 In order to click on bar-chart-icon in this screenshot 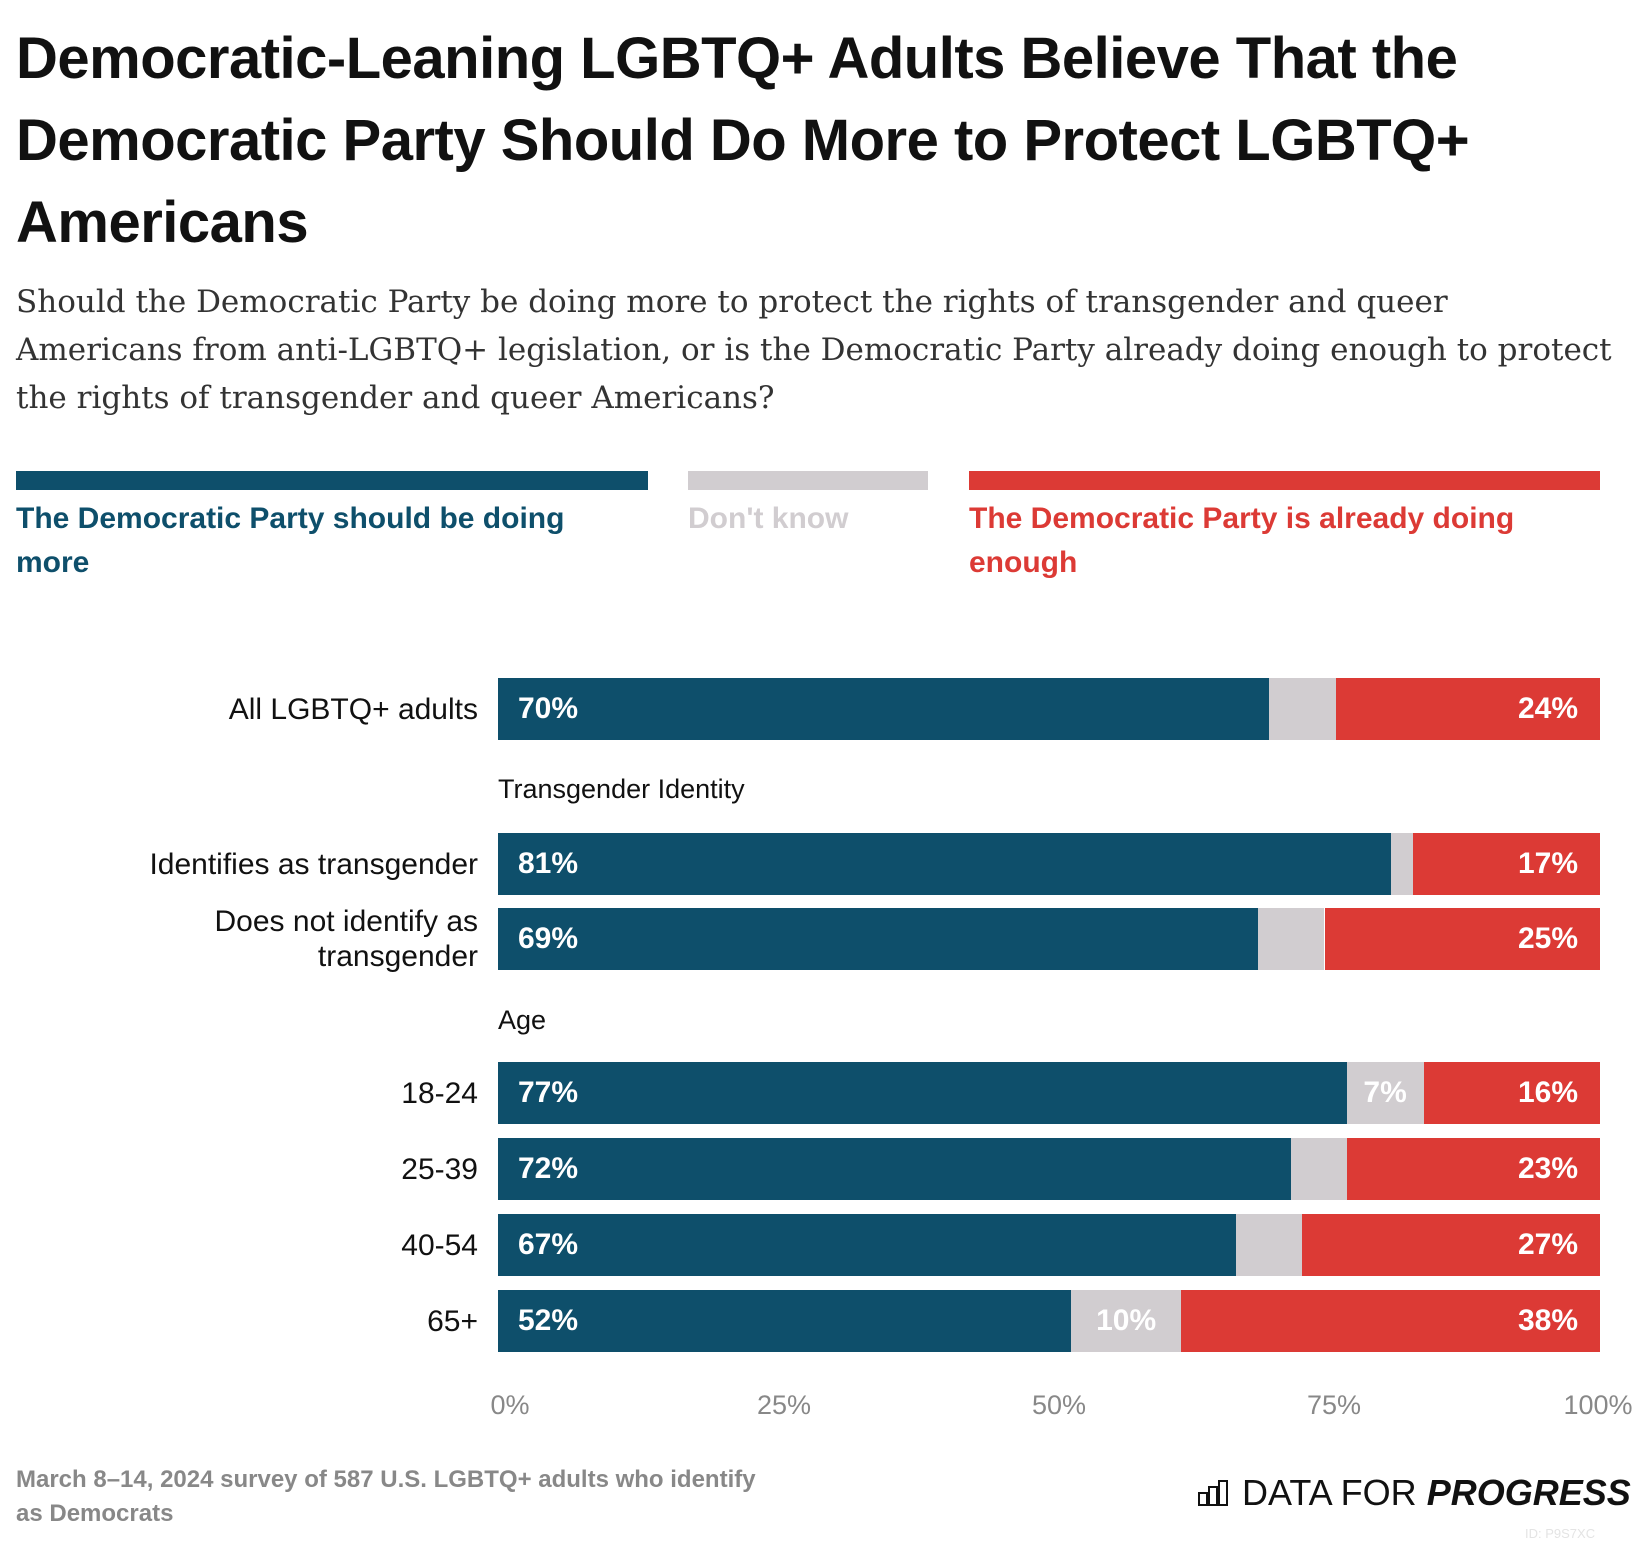, I will do `click(1213, 1493)`.